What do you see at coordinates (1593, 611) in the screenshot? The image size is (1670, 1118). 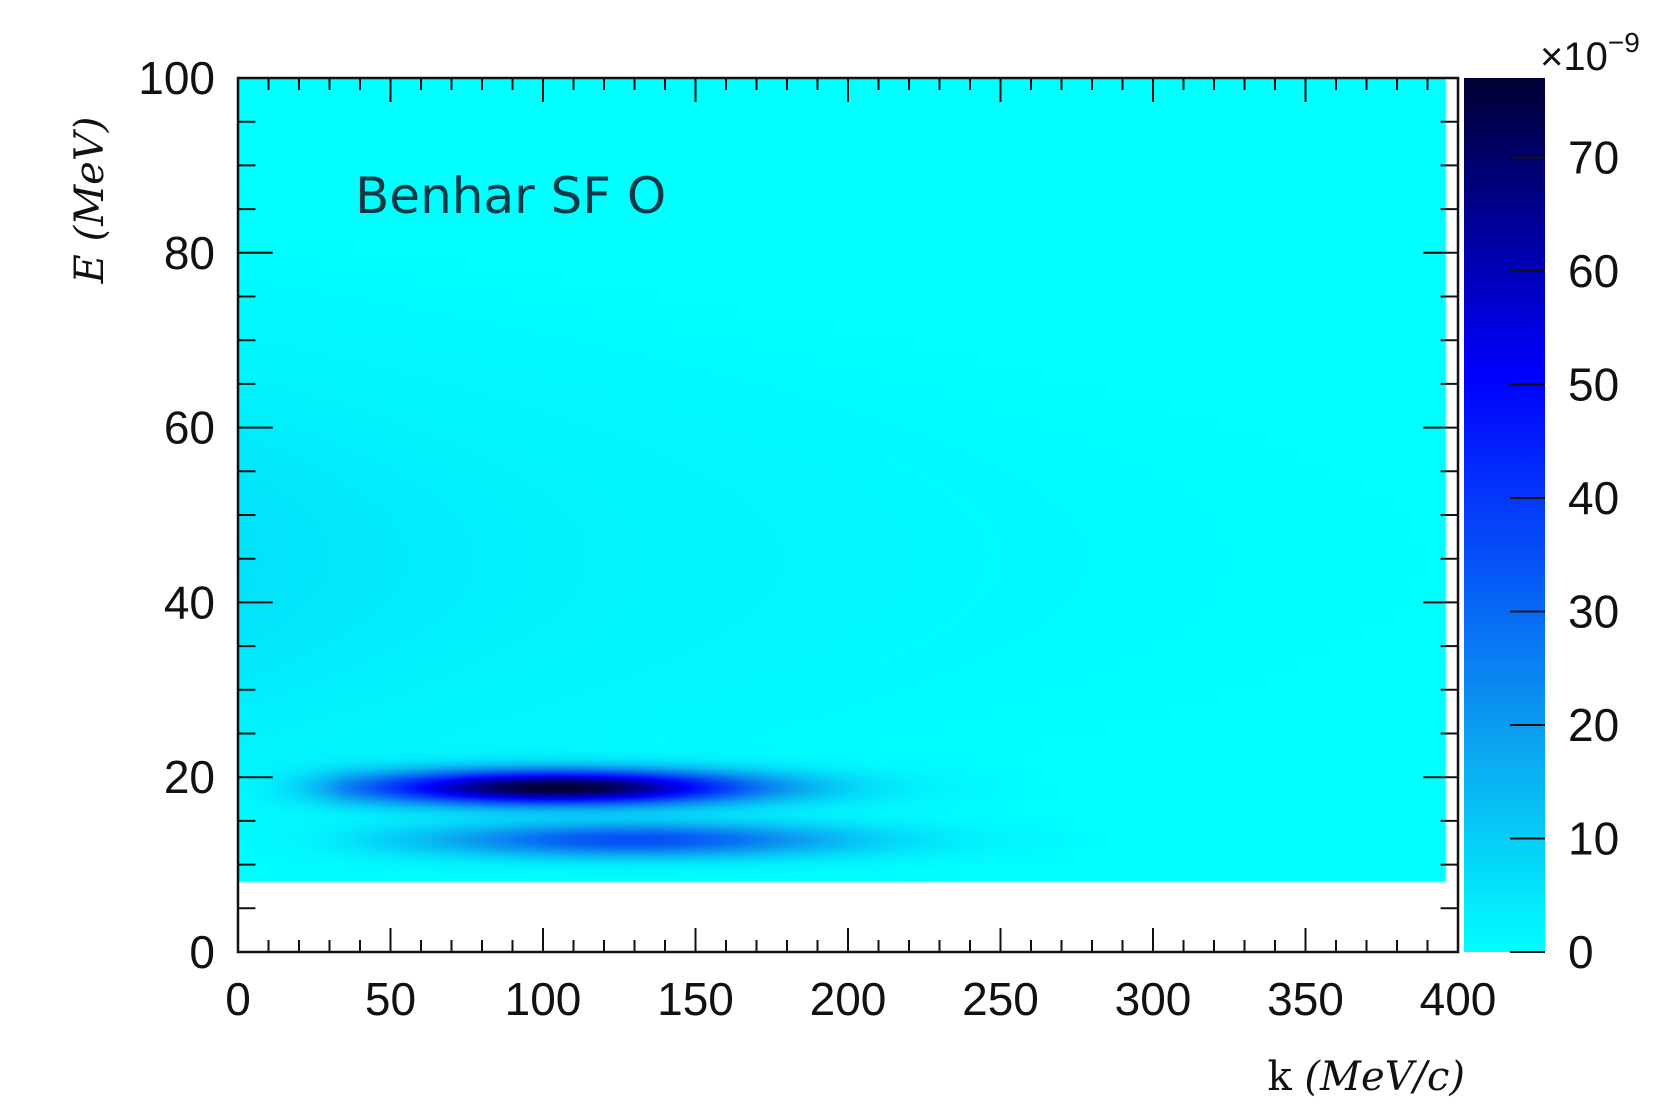 I see `colorbar-tick-label: 30` at bounding box center [1593, 611].